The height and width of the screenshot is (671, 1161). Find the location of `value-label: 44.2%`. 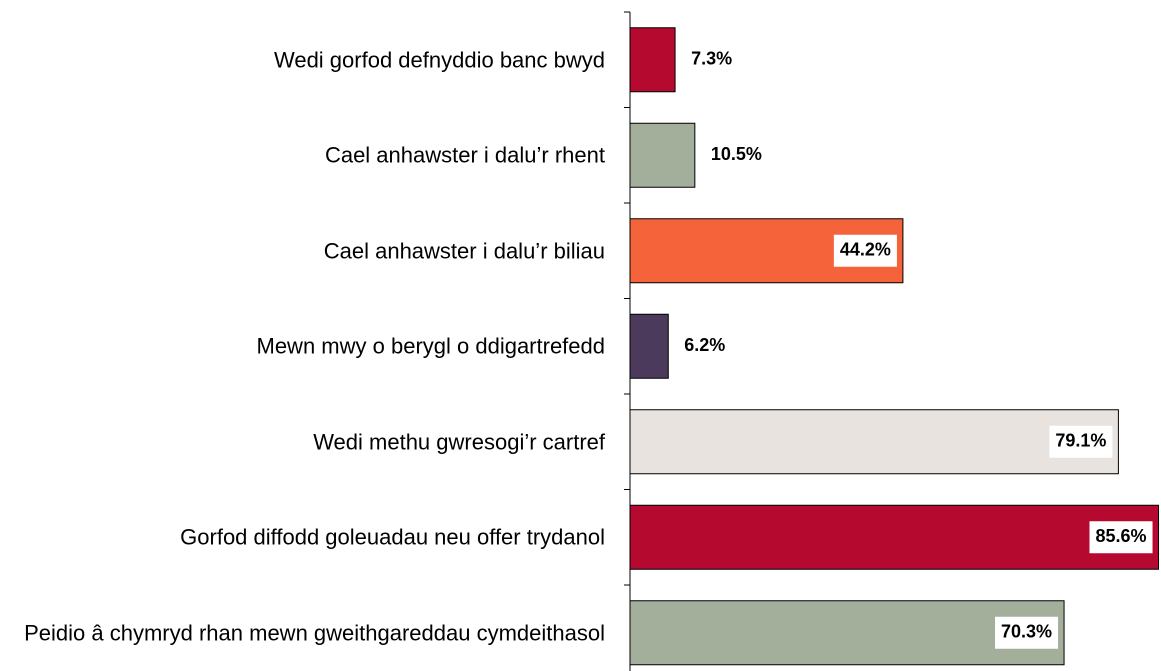

value-label: 44.2% is located at coordinates (865, 250).